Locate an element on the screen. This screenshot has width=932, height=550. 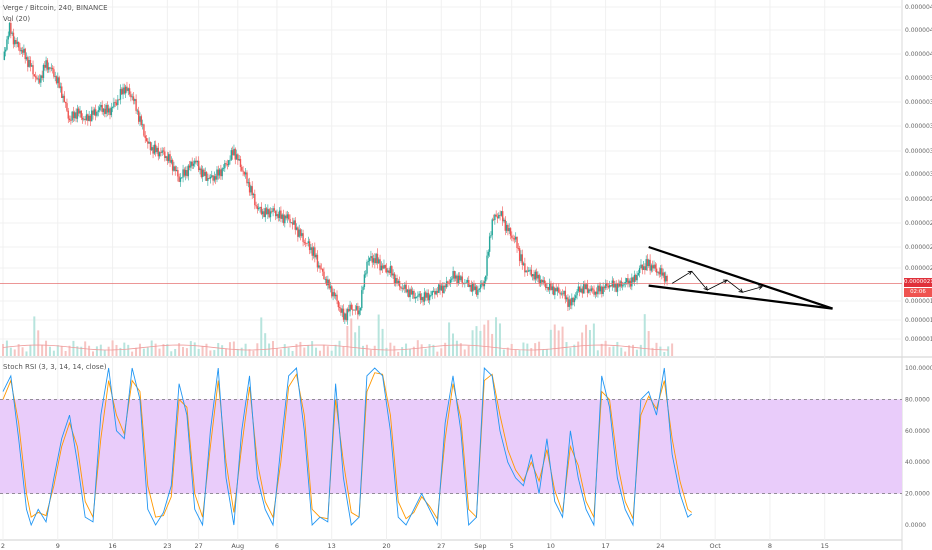
price-tick-label: 0.00000260 is located at coordinates (918, 223).